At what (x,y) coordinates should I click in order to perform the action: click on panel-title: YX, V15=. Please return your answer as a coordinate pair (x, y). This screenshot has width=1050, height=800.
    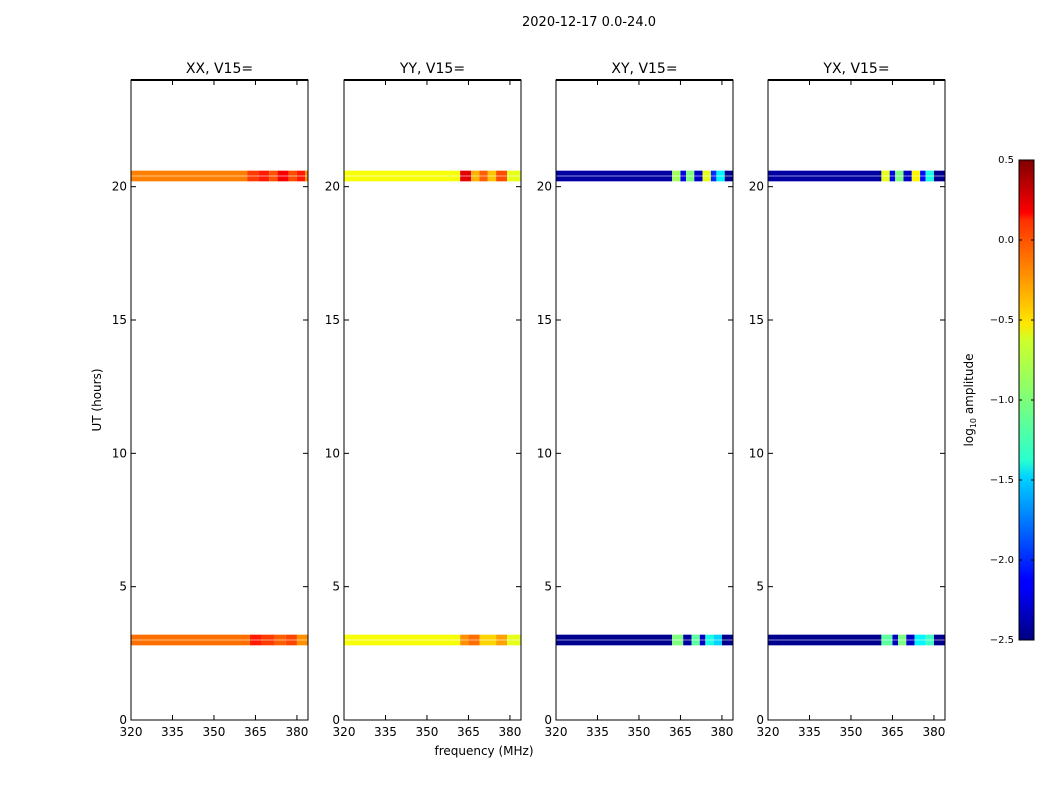
    Looking at the image, I should click on (855, 69).